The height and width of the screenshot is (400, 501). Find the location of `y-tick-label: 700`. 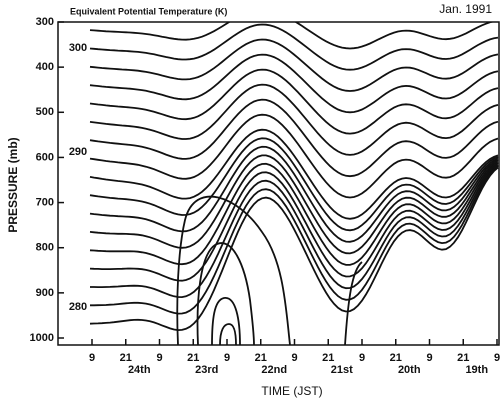

y-tick-label: 700 is located at coordinates (45, 202).